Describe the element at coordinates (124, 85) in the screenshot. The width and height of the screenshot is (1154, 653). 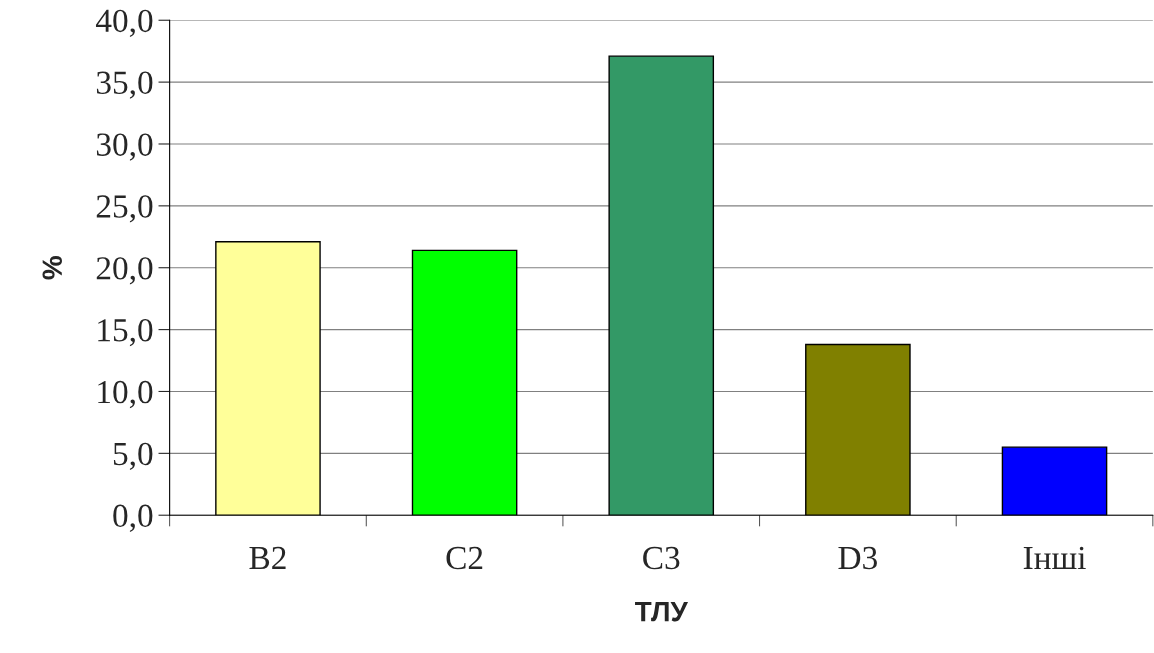
I see `y-tick-label: 35,0` at that location.